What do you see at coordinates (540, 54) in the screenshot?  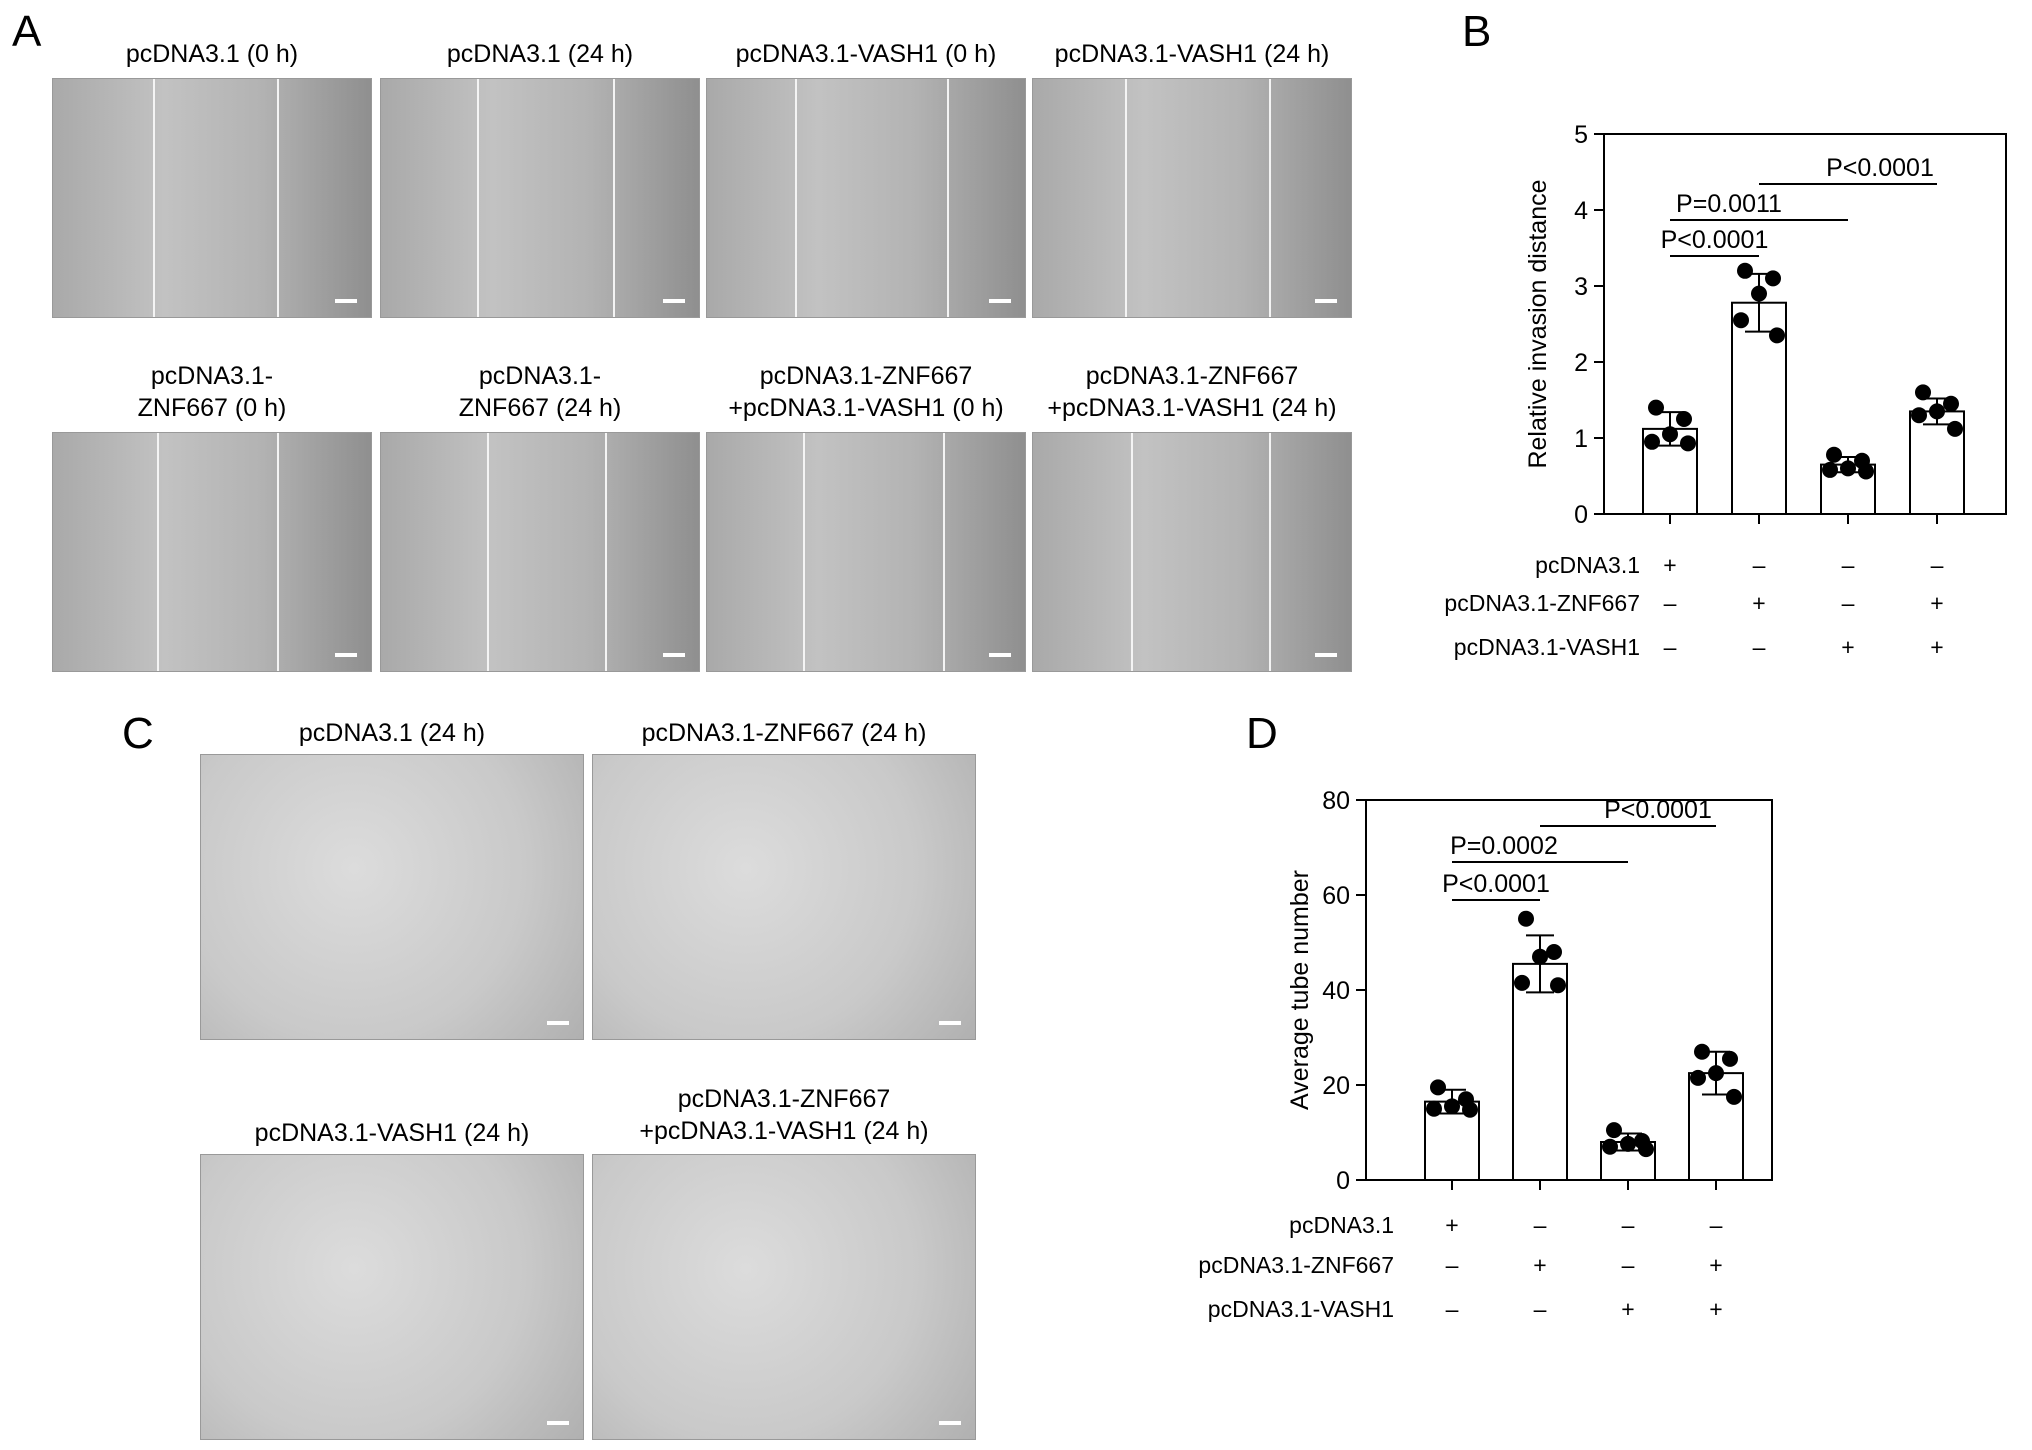 I see `panel-a-title-2: pcDNA3.1 (24 h)` at bounding box center [540, 54].